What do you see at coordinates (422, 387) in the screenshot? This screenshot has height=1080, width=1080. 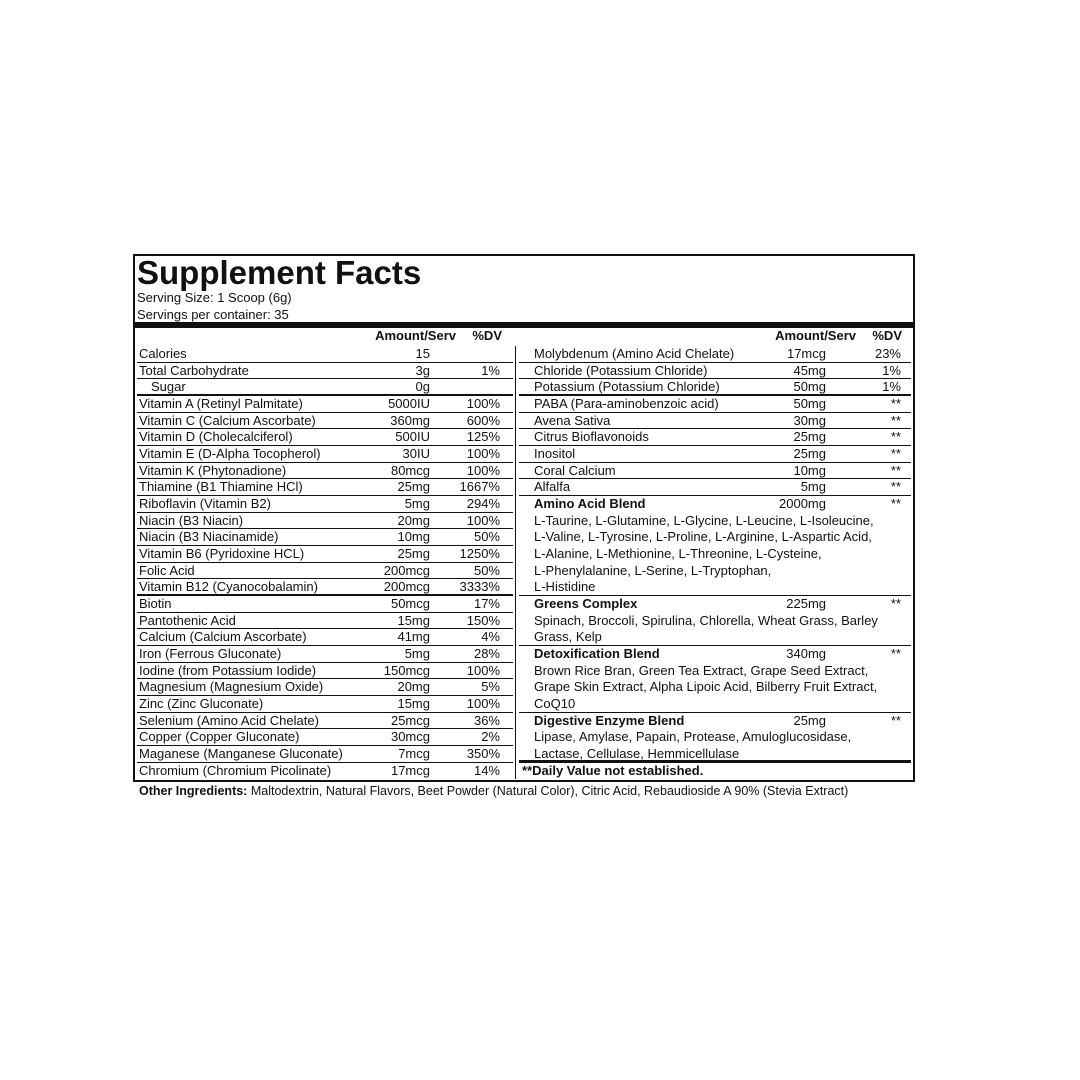 I see `nutrient-amount: 0g` at bounding box center [422, 387].